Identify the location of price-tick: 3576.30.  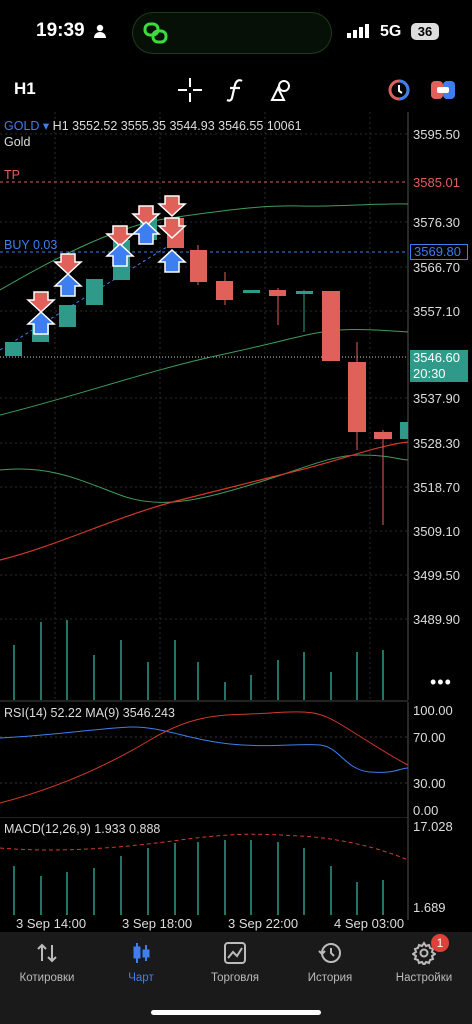
(436, 222).